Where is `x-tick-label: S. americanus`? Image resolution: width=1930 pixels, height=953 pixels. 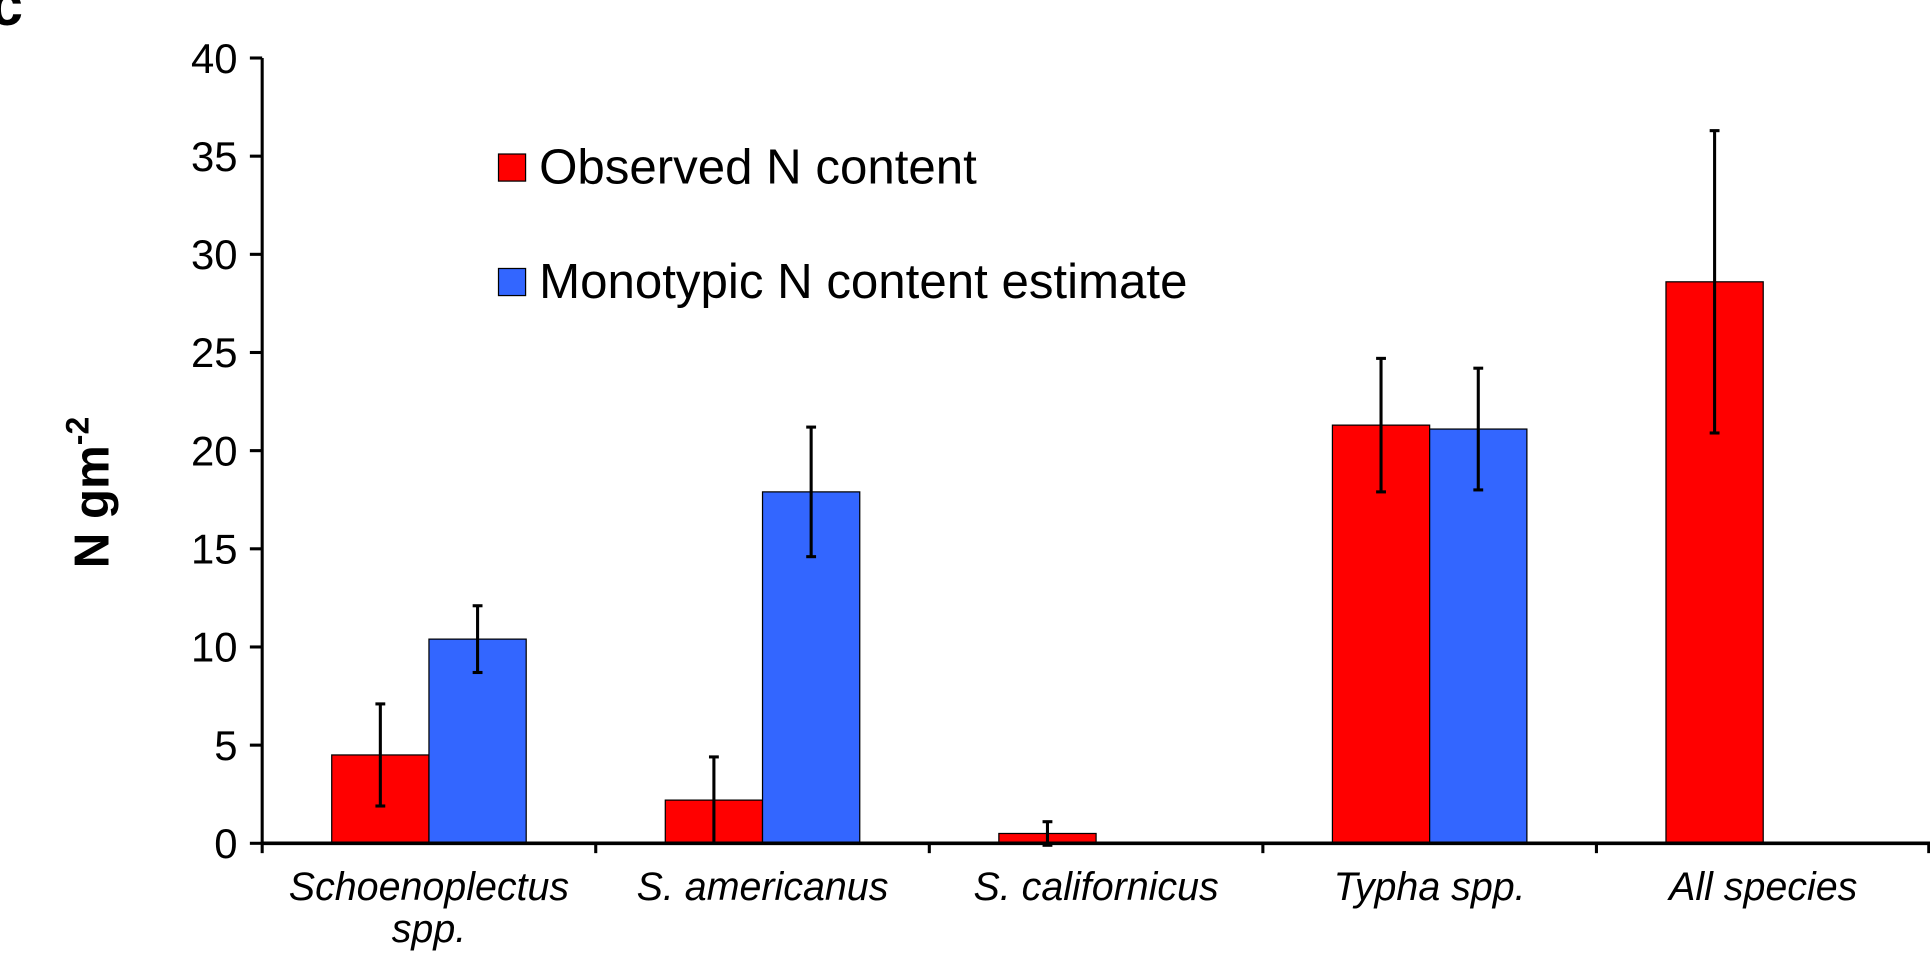
x-tick-label: S. americanus is located at coordinates (762, 887).